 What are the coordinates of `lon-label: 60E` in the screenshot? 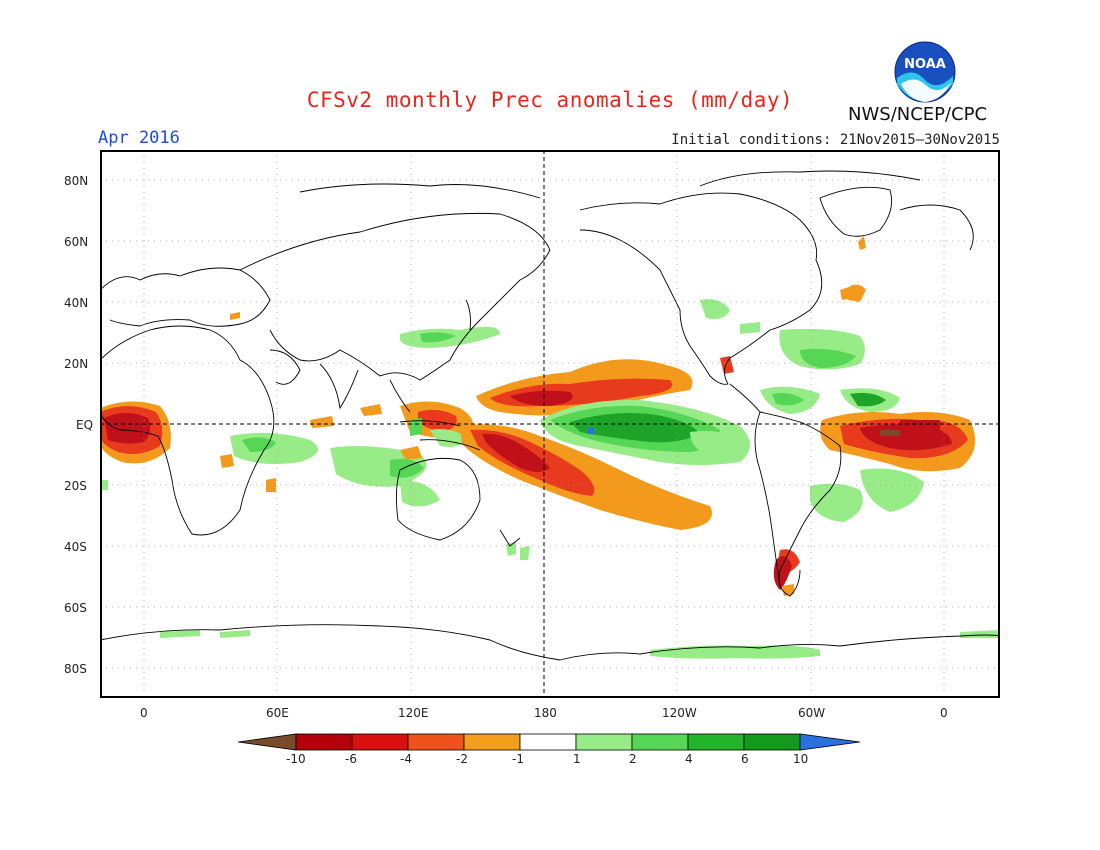 It's located at (277, 713).